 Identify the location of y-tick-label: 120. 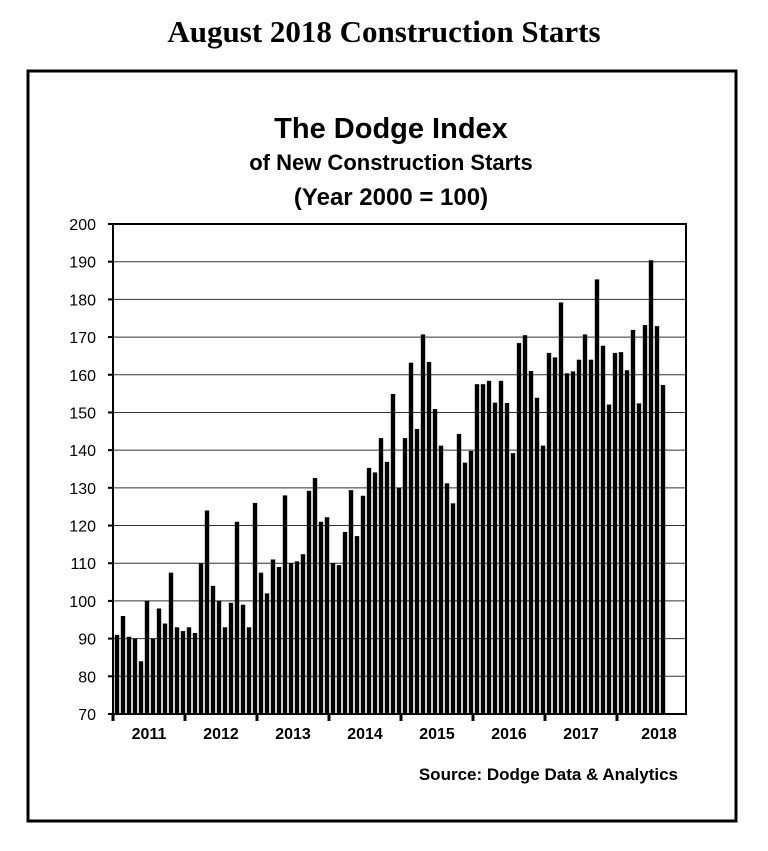
(82, 527).